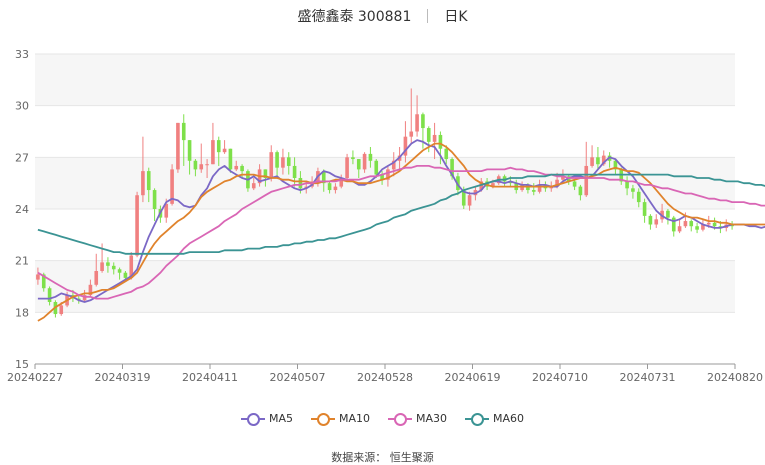  Describe the element at coordinates (400, 419) in the screenshot. I see `legend-marker-ma30` at that location.